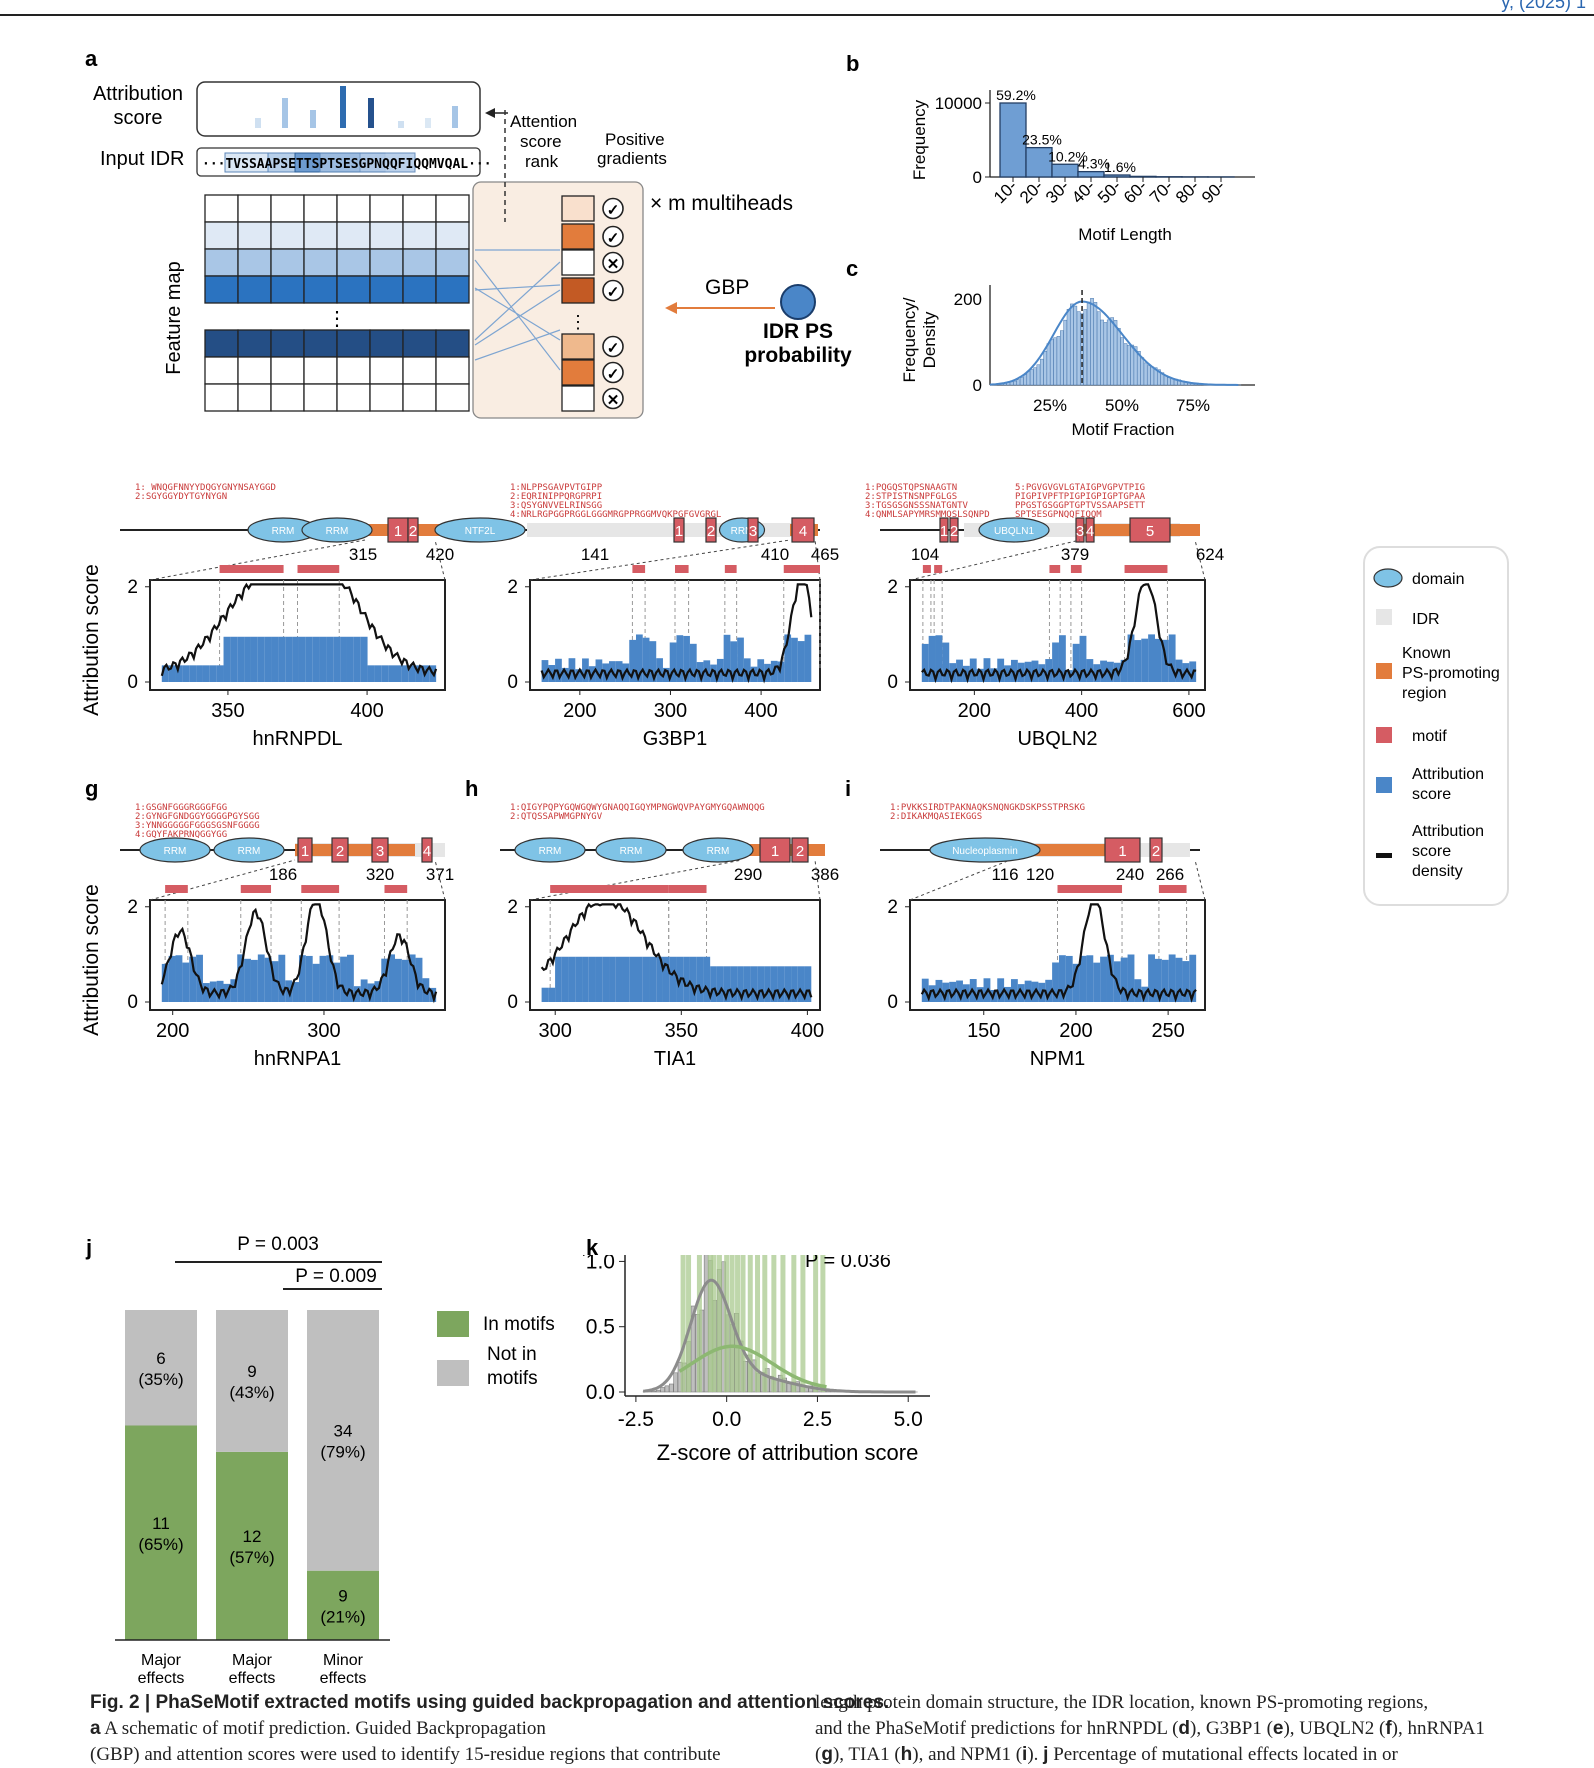 This screenshot has height=1768, width=1594. What do you see at coordinates (849, 480) in the screenshot?
I see `panel-label-f: f` at bounding box center [849, 480].